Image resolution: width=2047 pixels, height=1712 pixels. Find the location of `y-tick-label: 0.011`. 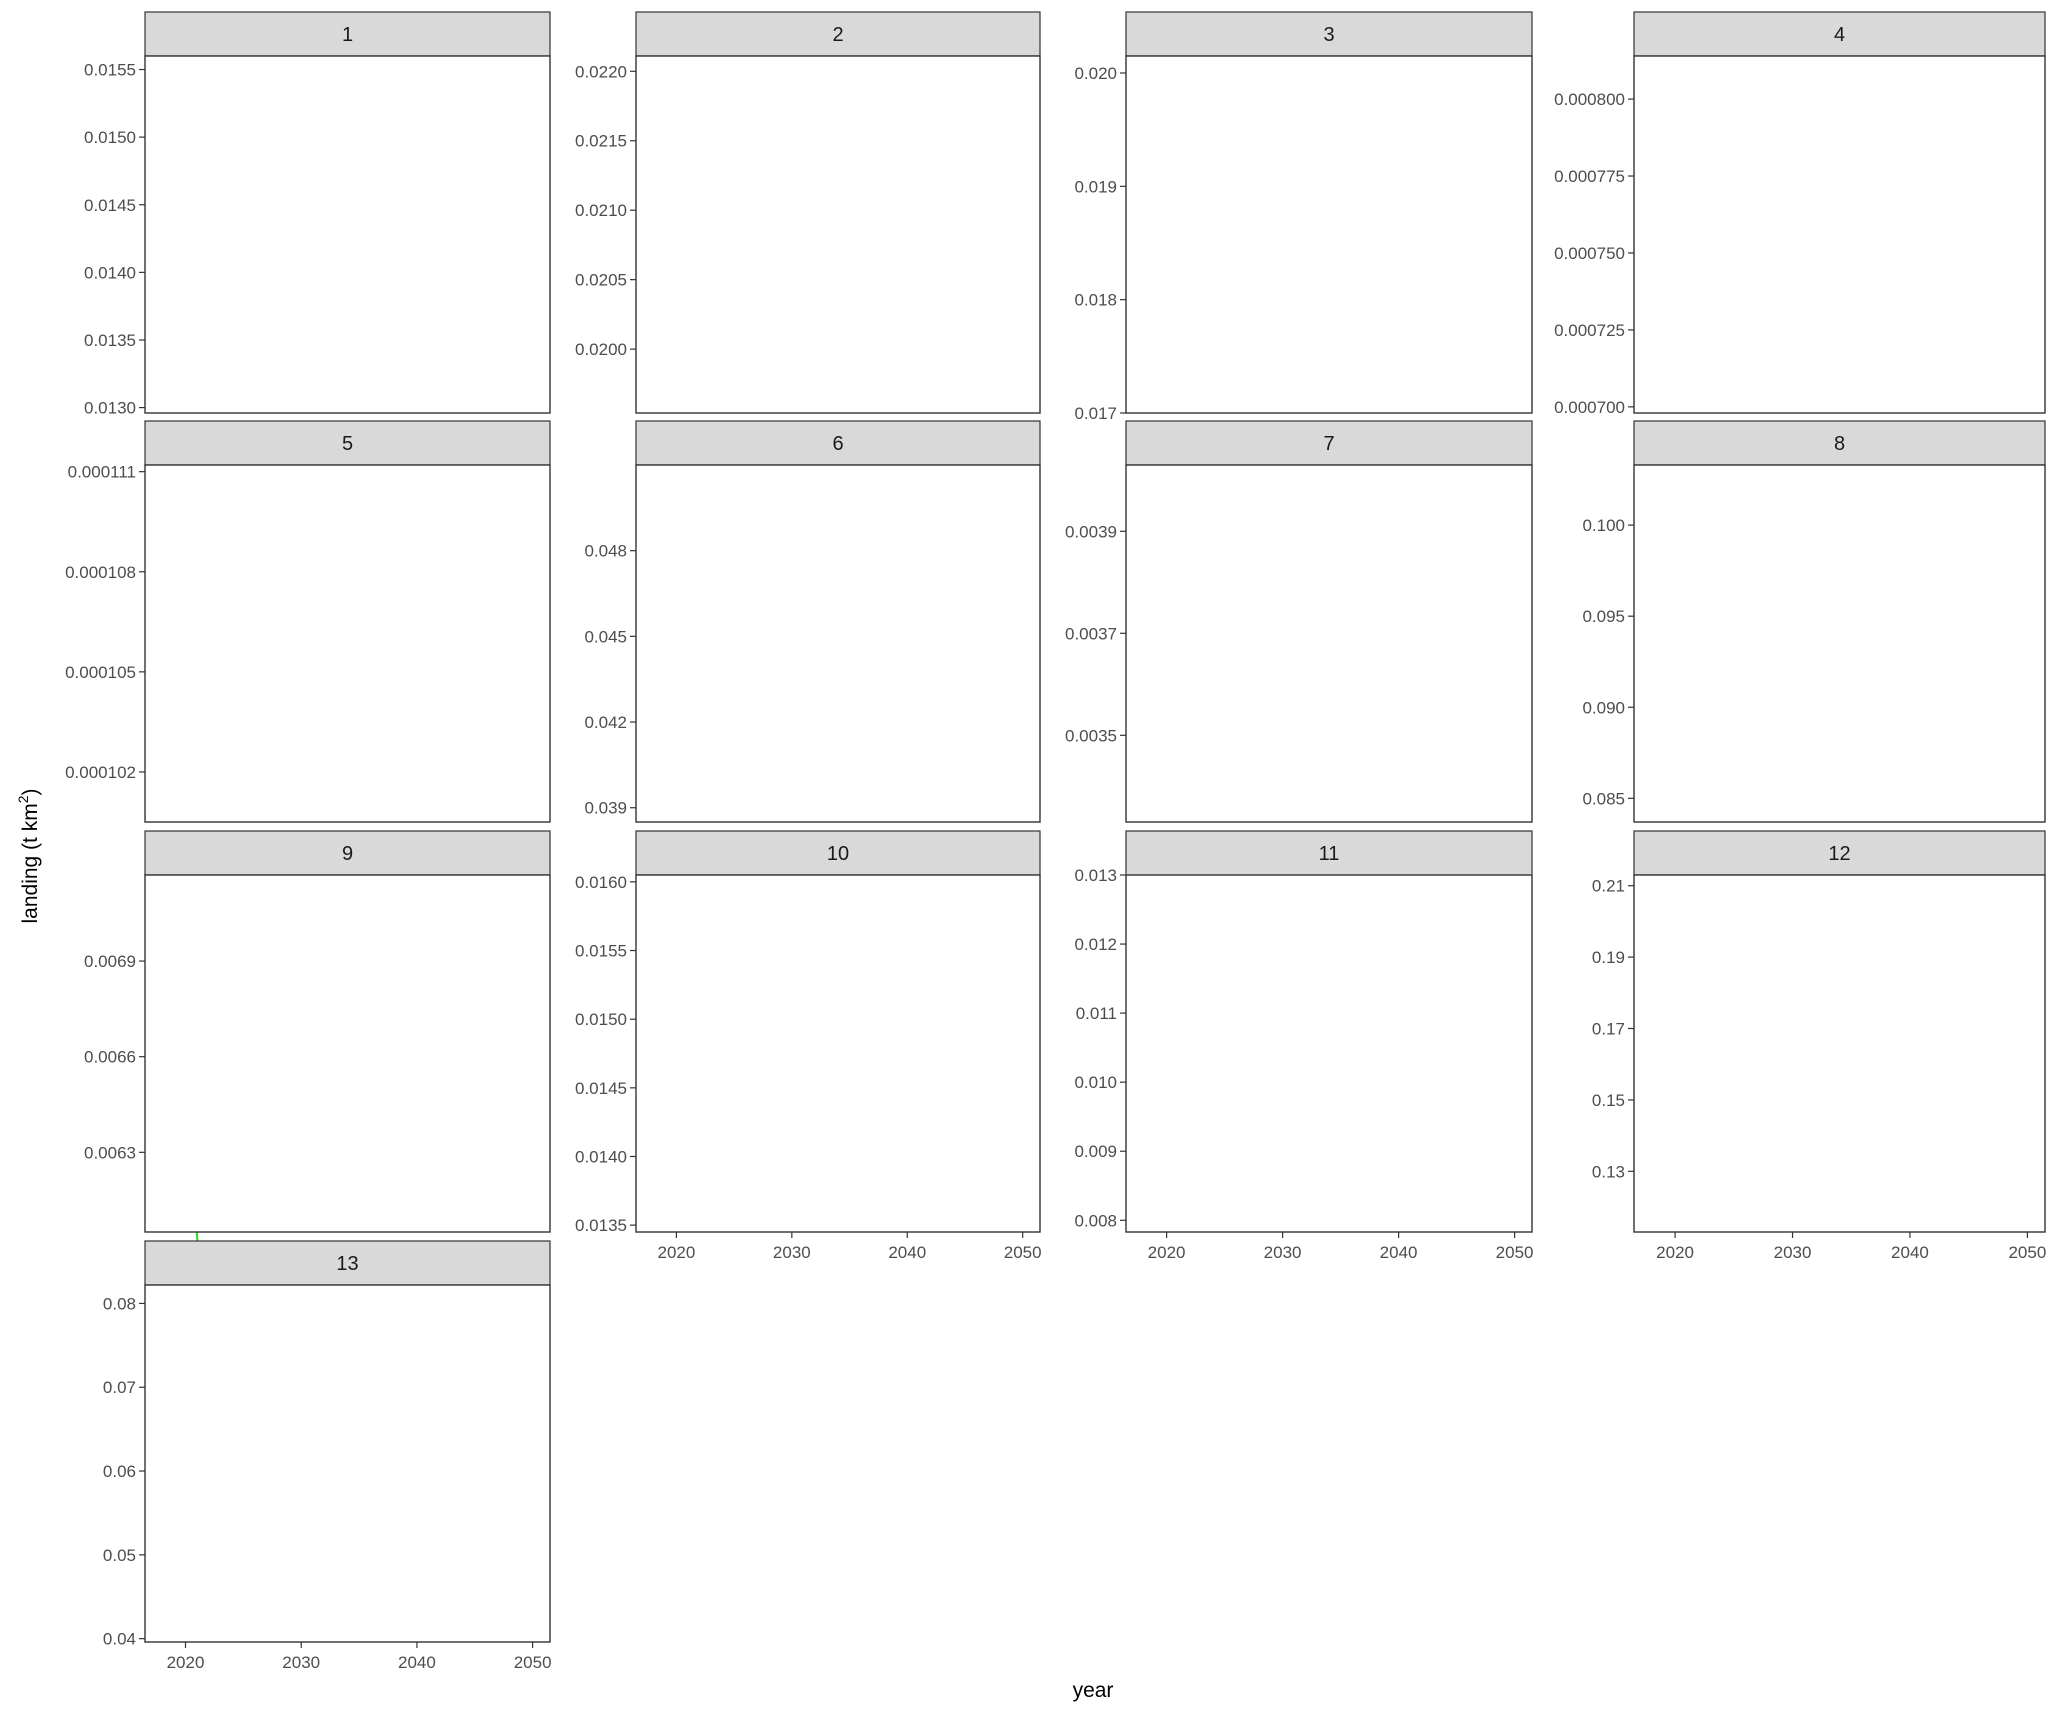

y-tick-label: 0.011 is located at coordinates (1096, 1013).